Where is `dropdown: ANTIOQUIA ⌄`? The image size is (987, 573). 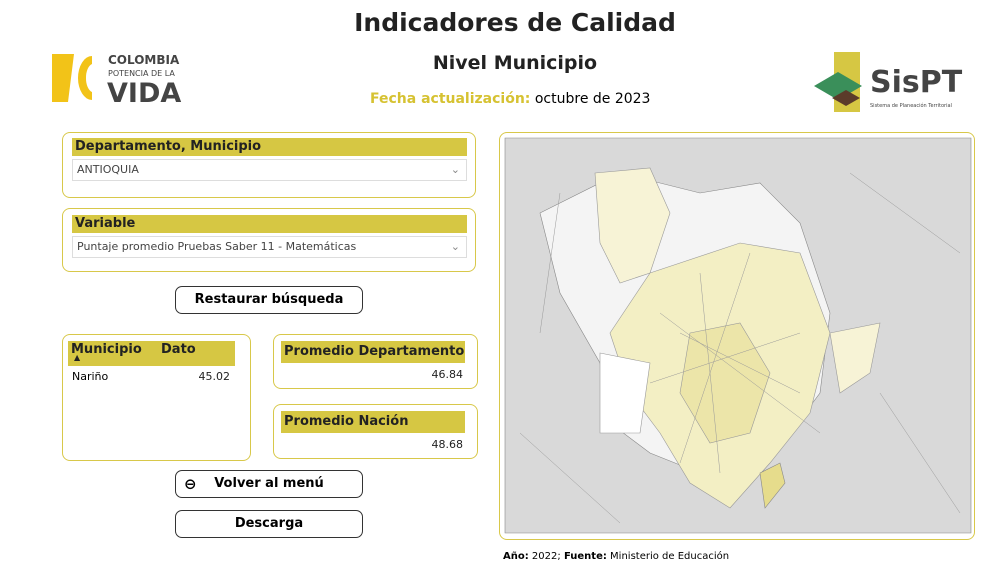 dropdown: ANTIOQUIA ⌄ is located at coordinates (269, 170).